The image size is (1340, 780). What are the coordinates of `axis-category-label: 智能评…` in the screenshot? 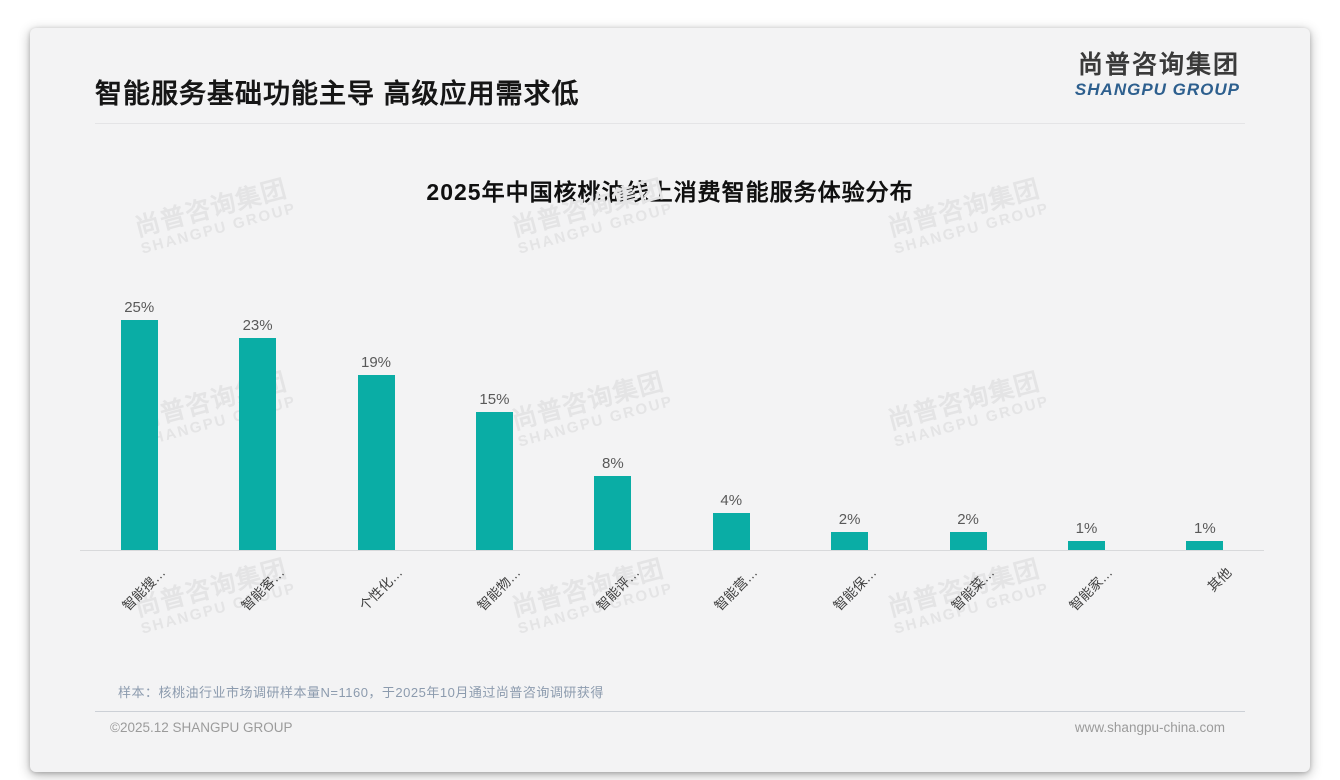 It's located at (618, 589).